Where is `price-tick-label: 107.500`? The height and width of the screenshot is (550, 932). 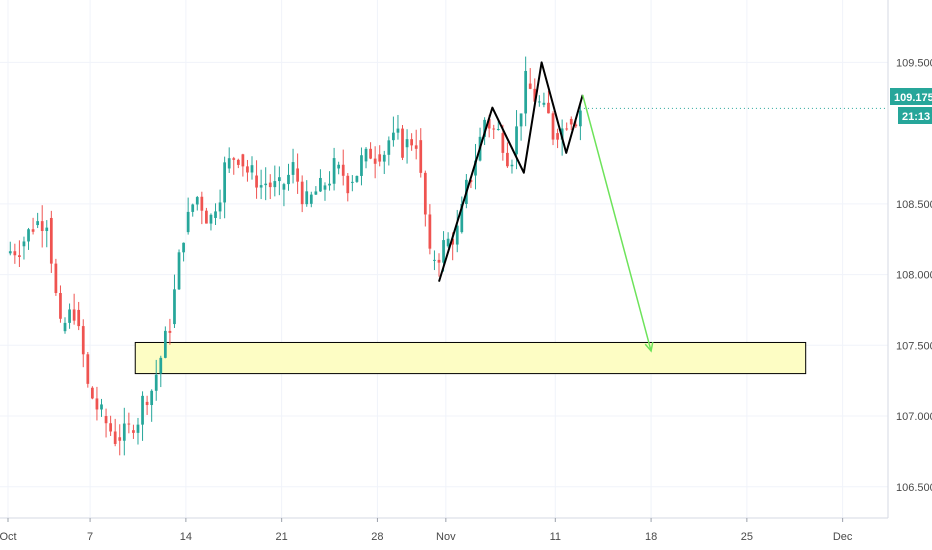 price-tick-label: 107.500 is located at coordinates (914, 346).